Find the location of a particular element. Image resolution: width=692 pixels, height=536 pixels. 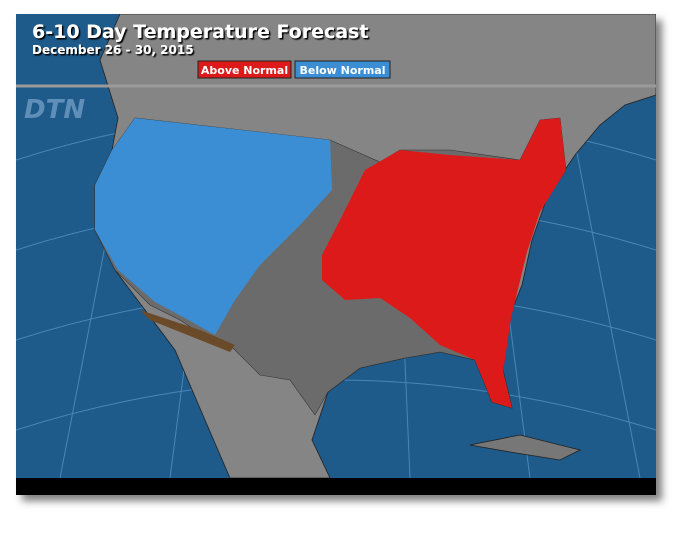

below-normal-region is located at coordinates (213, 226).